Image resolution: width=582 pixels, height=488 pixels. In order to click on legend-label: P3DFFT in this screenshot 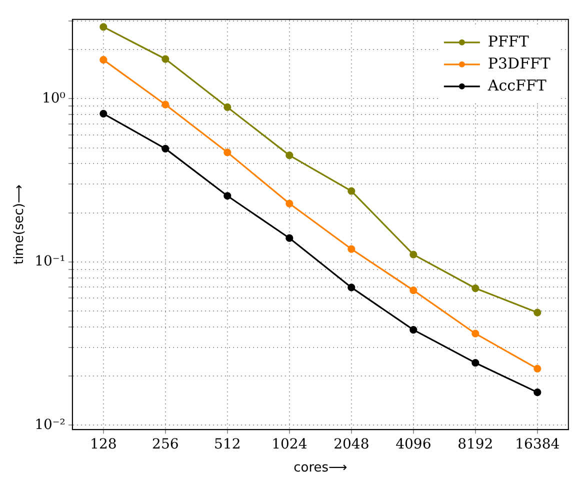, I will do `click(519, 63)`.